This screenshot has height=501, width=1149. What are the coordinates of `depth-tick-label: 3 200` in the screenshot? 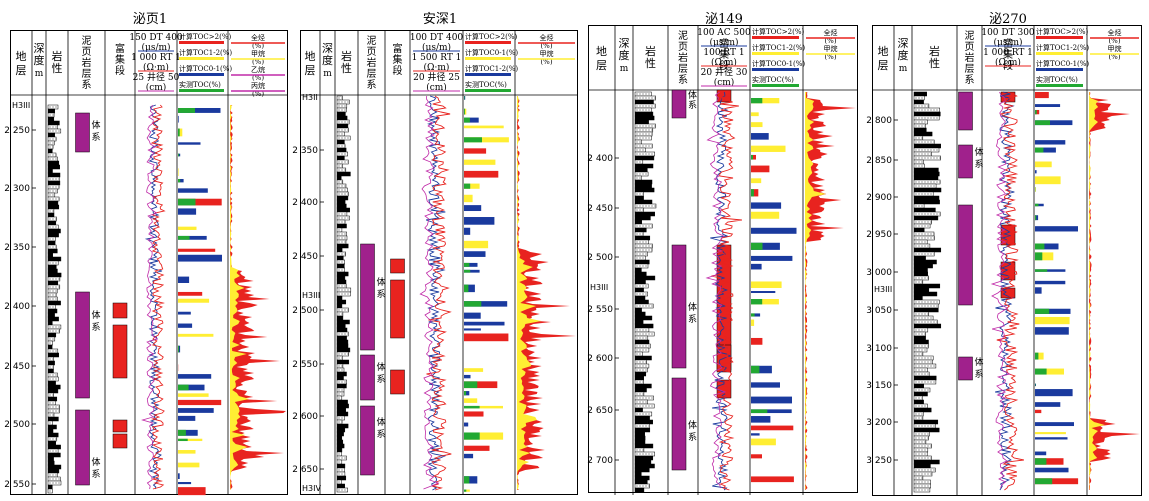 It's located at (879, 423).